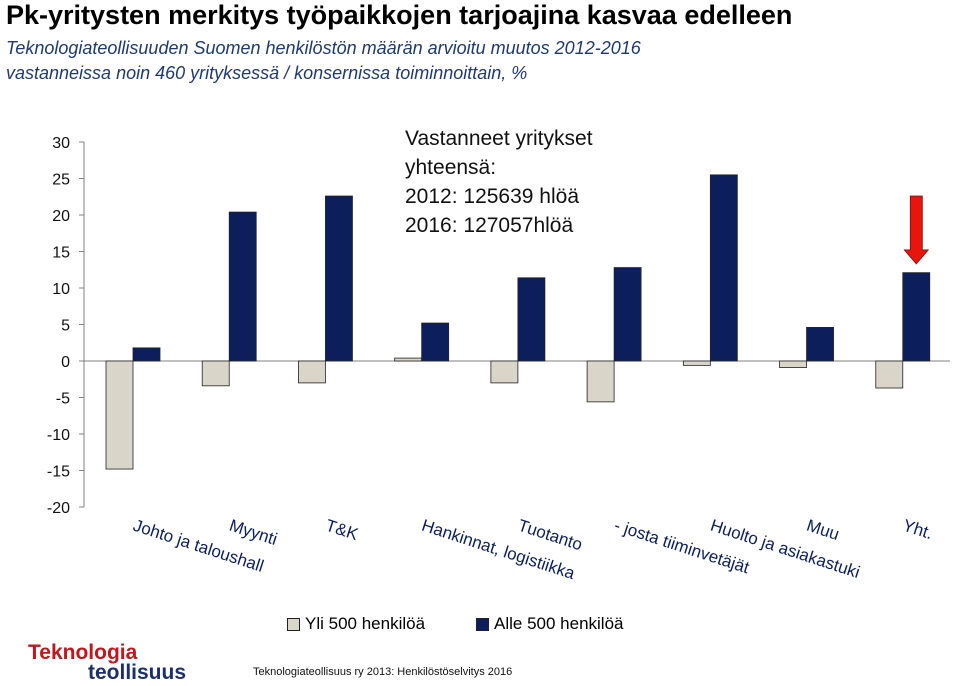 The height and width of the screenshot is (686, 960). What do you see at coordinates (499, 138) in the screenshot?
I see `annotation-line1: Vastanneet yritykset` at bounding box center [499, 138].